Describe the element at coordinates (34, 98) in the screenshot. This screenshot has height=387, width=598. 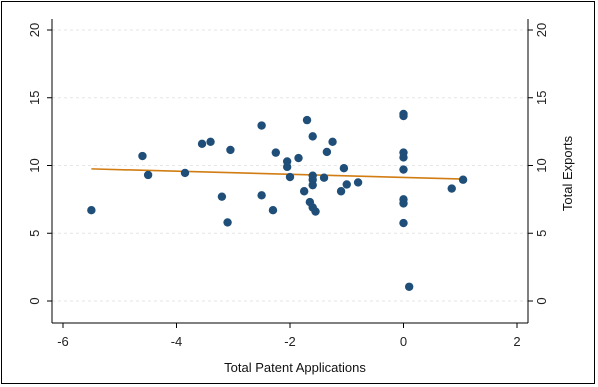
I see `y-tick-label-left: 15` at that location.